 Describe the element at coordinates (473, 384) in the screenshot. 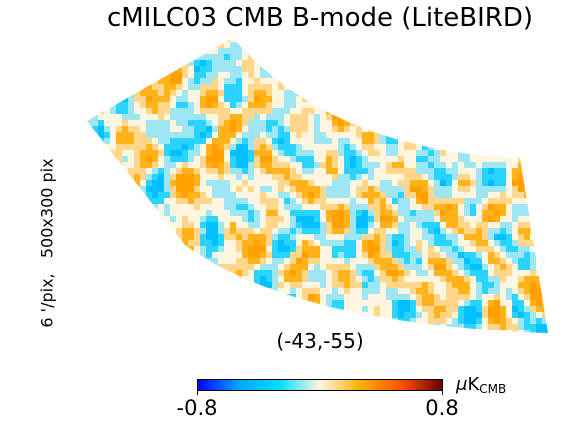

I see `unit-main: K` at that location.